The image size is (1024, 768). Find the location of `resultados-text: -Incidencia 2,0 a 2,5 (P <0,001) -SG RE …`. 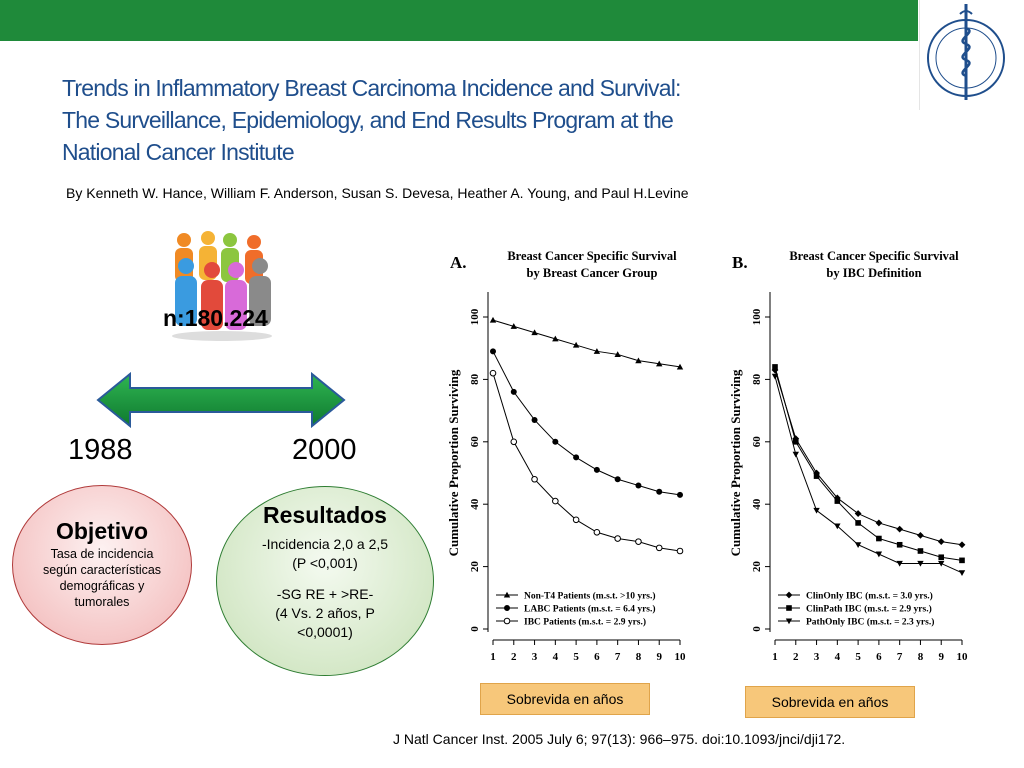

resultados-text: -Incidencia 2,0 a 2,5 (P <0,001) -SG RE … is located at coordinates (325, 588).